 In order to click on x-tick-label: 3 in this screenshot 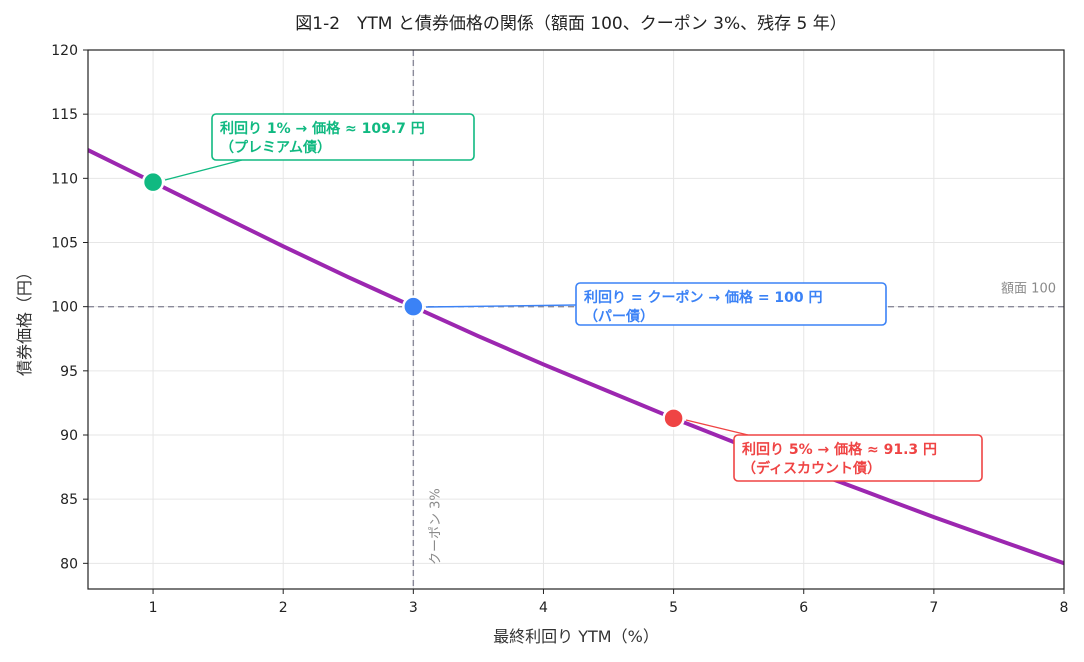, I will do `click(413, 608)`.